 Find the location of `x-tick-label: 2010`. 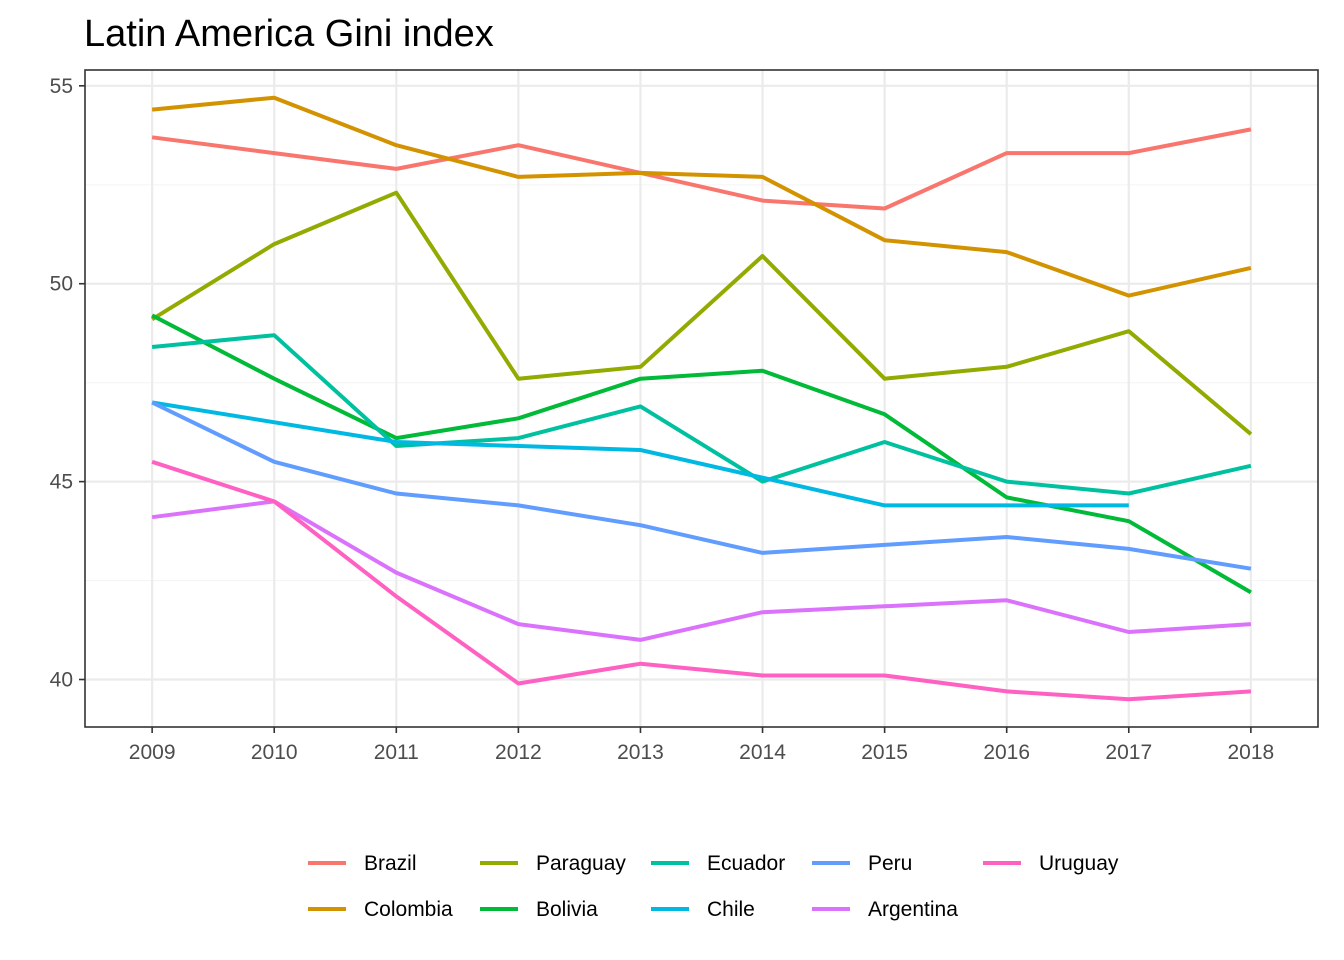

x-tick-label: 2010 is located at coordinates (274, 752).